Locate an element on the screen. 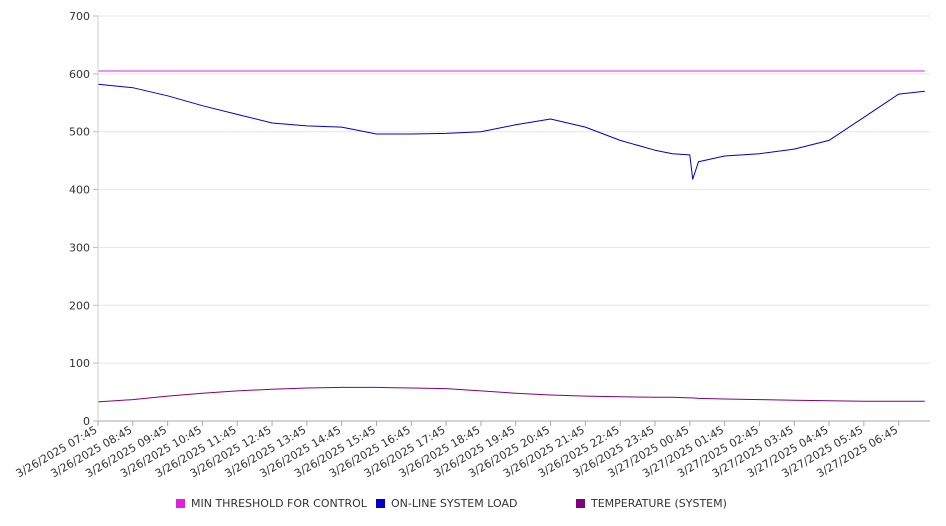  y-tick-label: 600 is located at coordinates (79, 74).